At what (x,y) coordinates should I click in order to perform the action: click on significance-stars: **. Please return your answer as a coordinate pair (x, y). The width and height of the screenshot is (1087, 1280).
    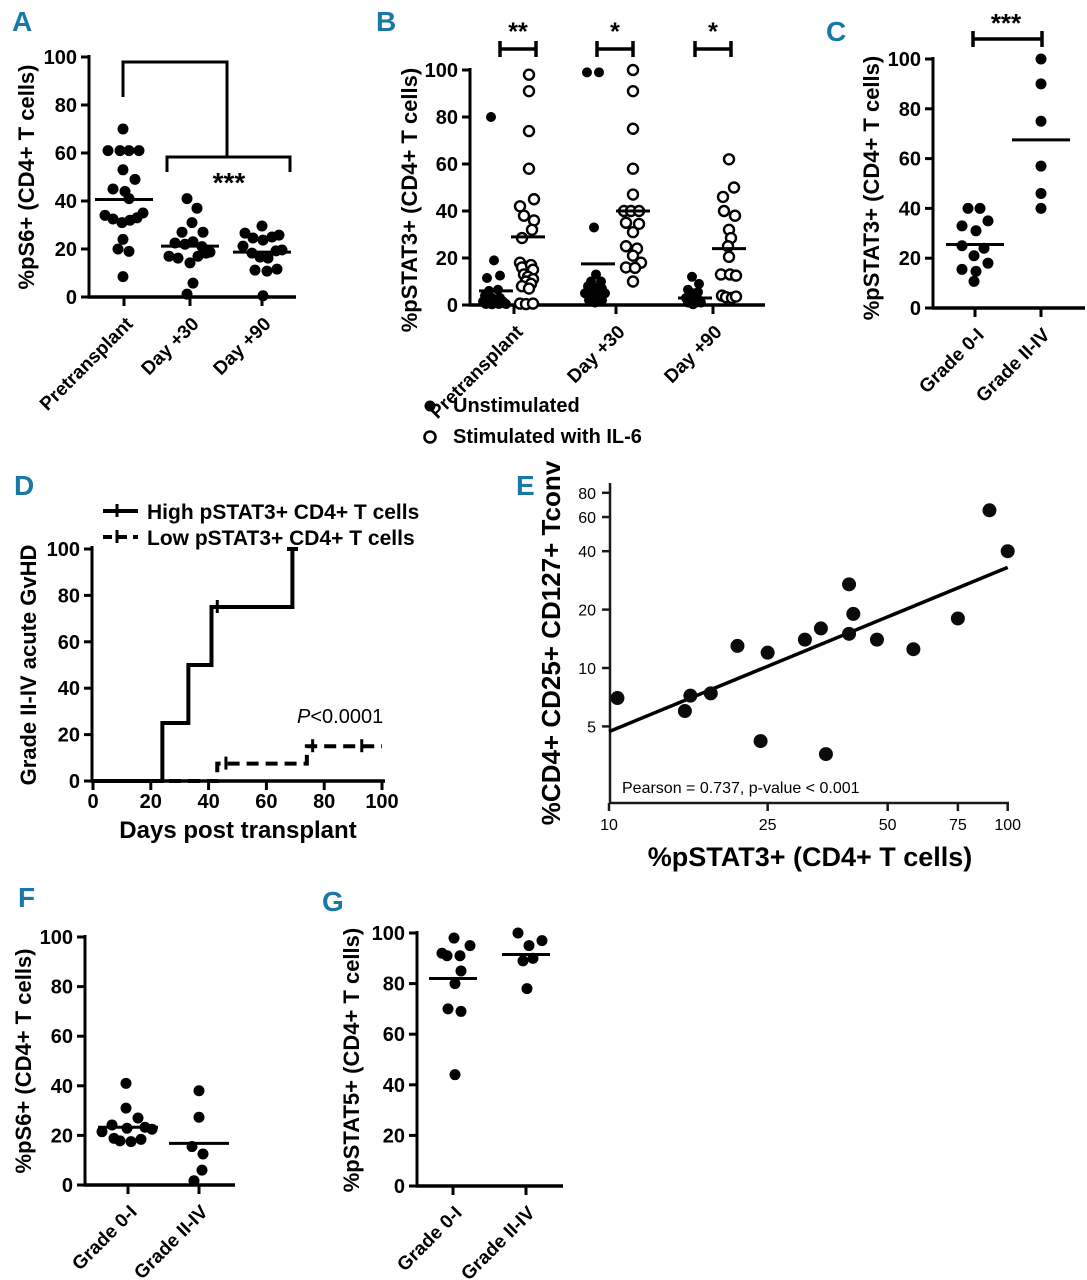
    Looking at the image, I should click on (518, 32).